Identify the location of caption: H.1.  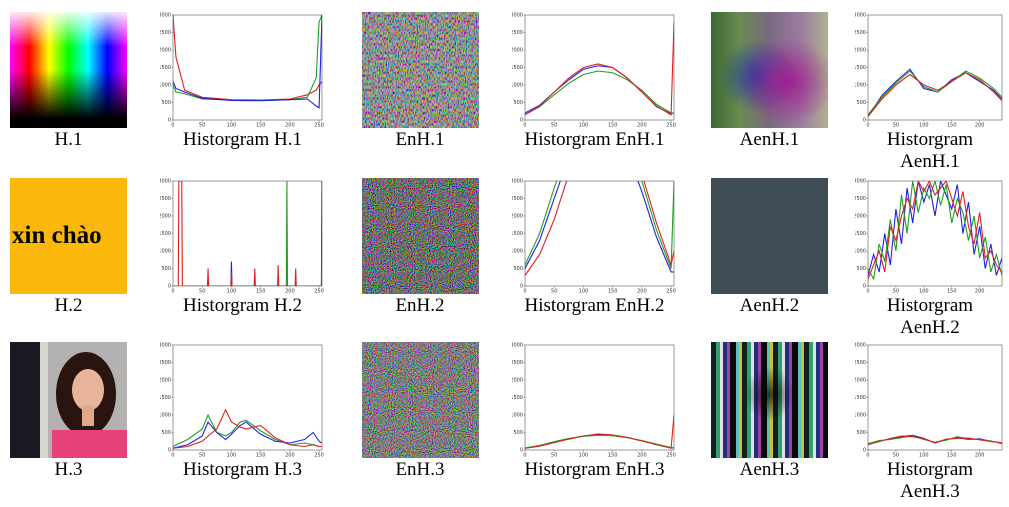
(68, 139).